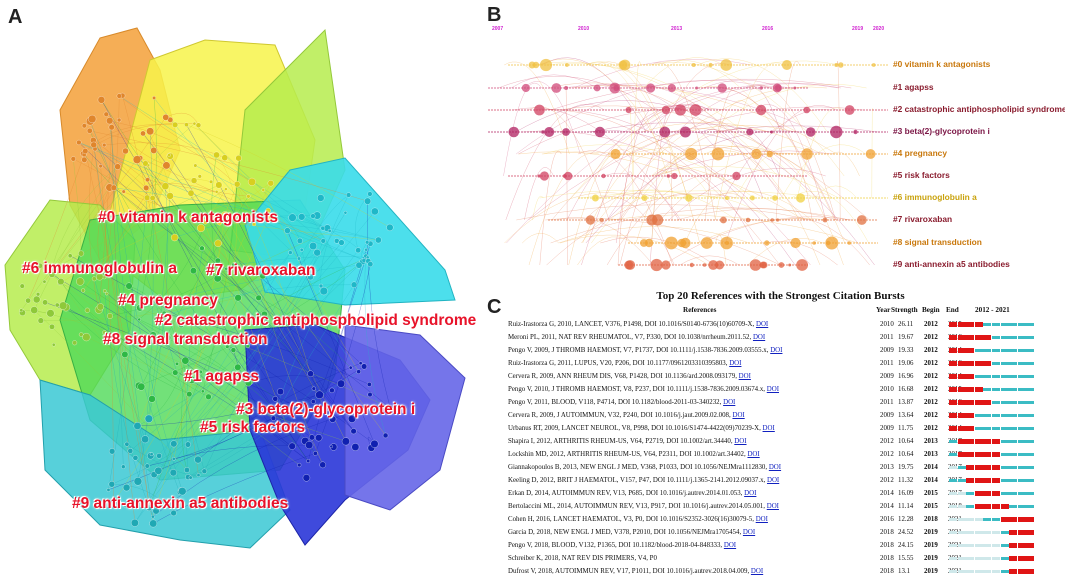 Image resolution: width=1065 pixels, height=587 pixels. Describe the element at coordinates (253, 427) in the screenshot. I see `cluster-label-5: #5 risk factors` at that location.